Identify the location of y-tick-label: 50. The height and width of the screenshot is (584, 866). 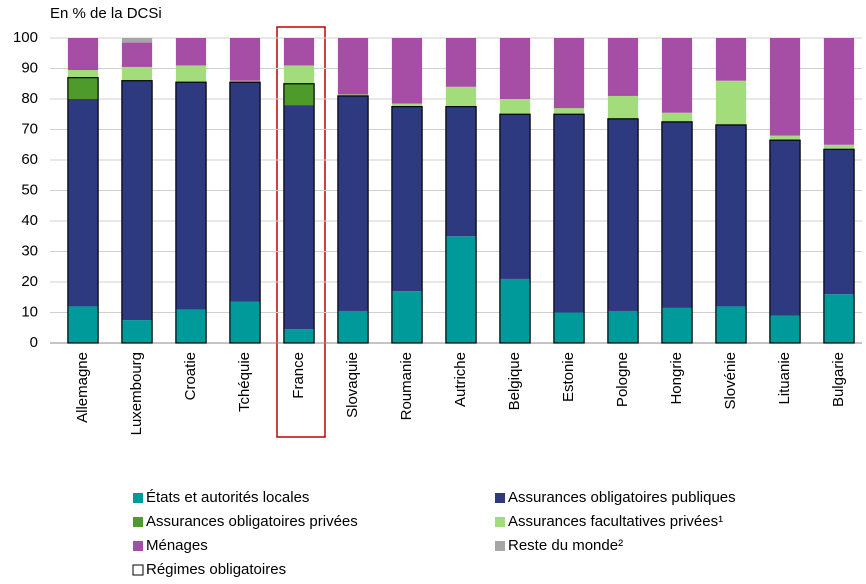
(29, 189).